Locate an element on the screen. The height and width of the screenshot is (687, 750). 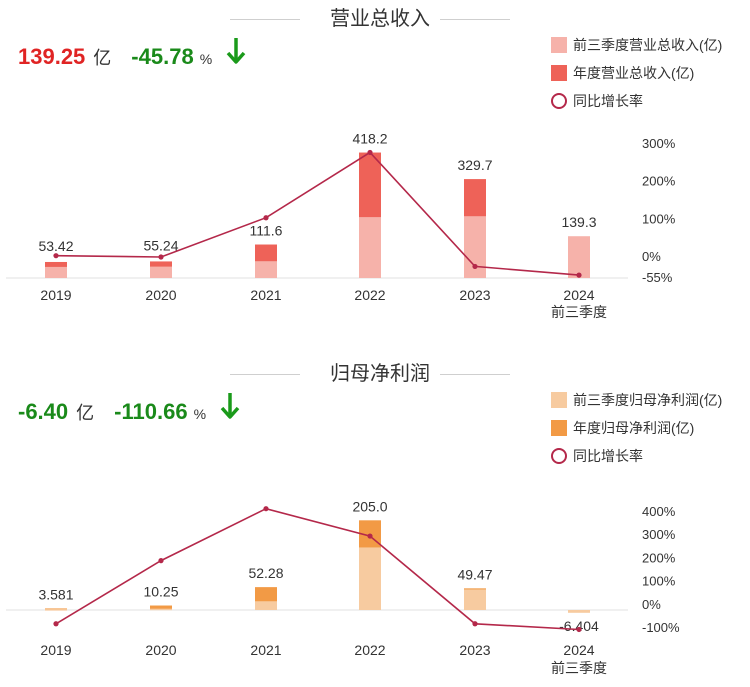
legend-item-q3: 前三季度归母净利润(亿) is located at coordinates (636, 405).